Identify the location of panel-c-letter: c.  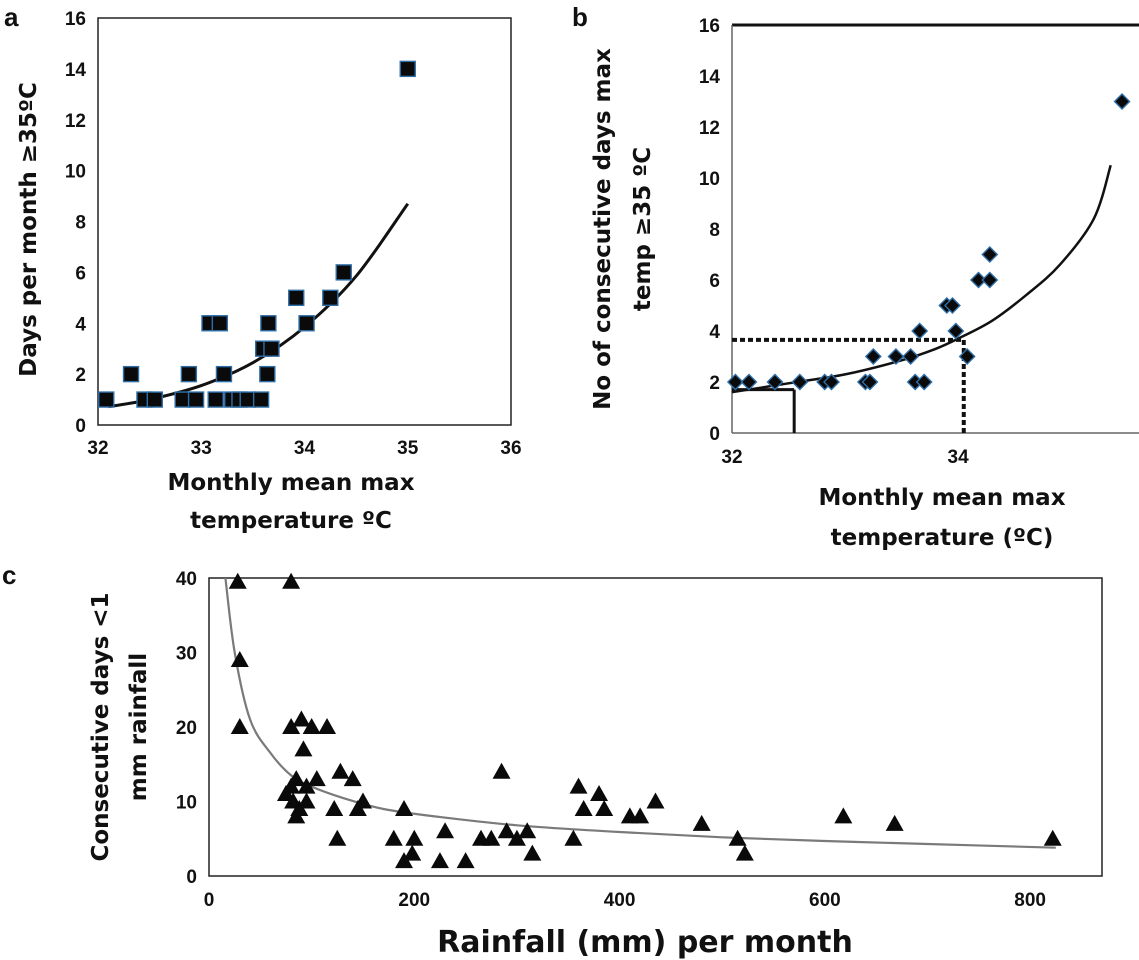
(9, 575).